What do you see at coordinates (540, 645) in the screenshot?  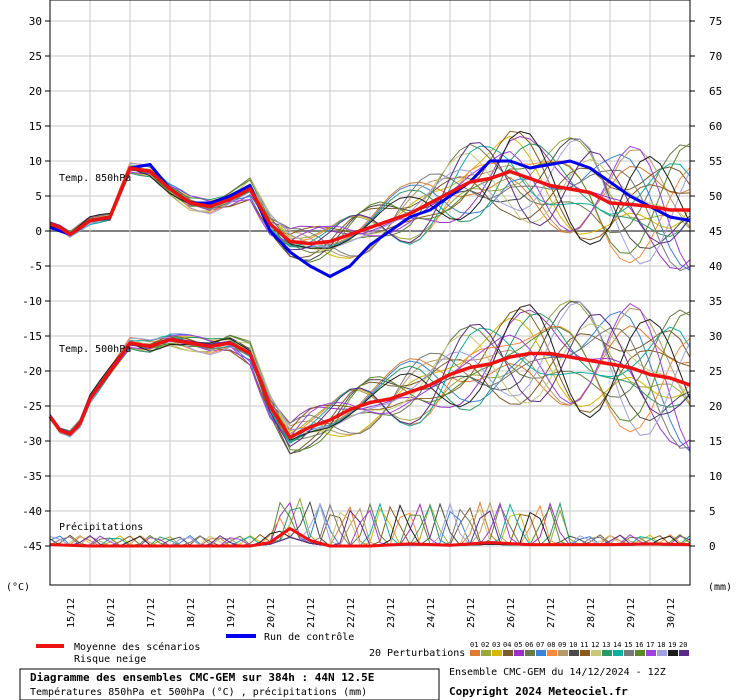 I see `perturbation-legend-id: 07` at bounding box center [540, 645].